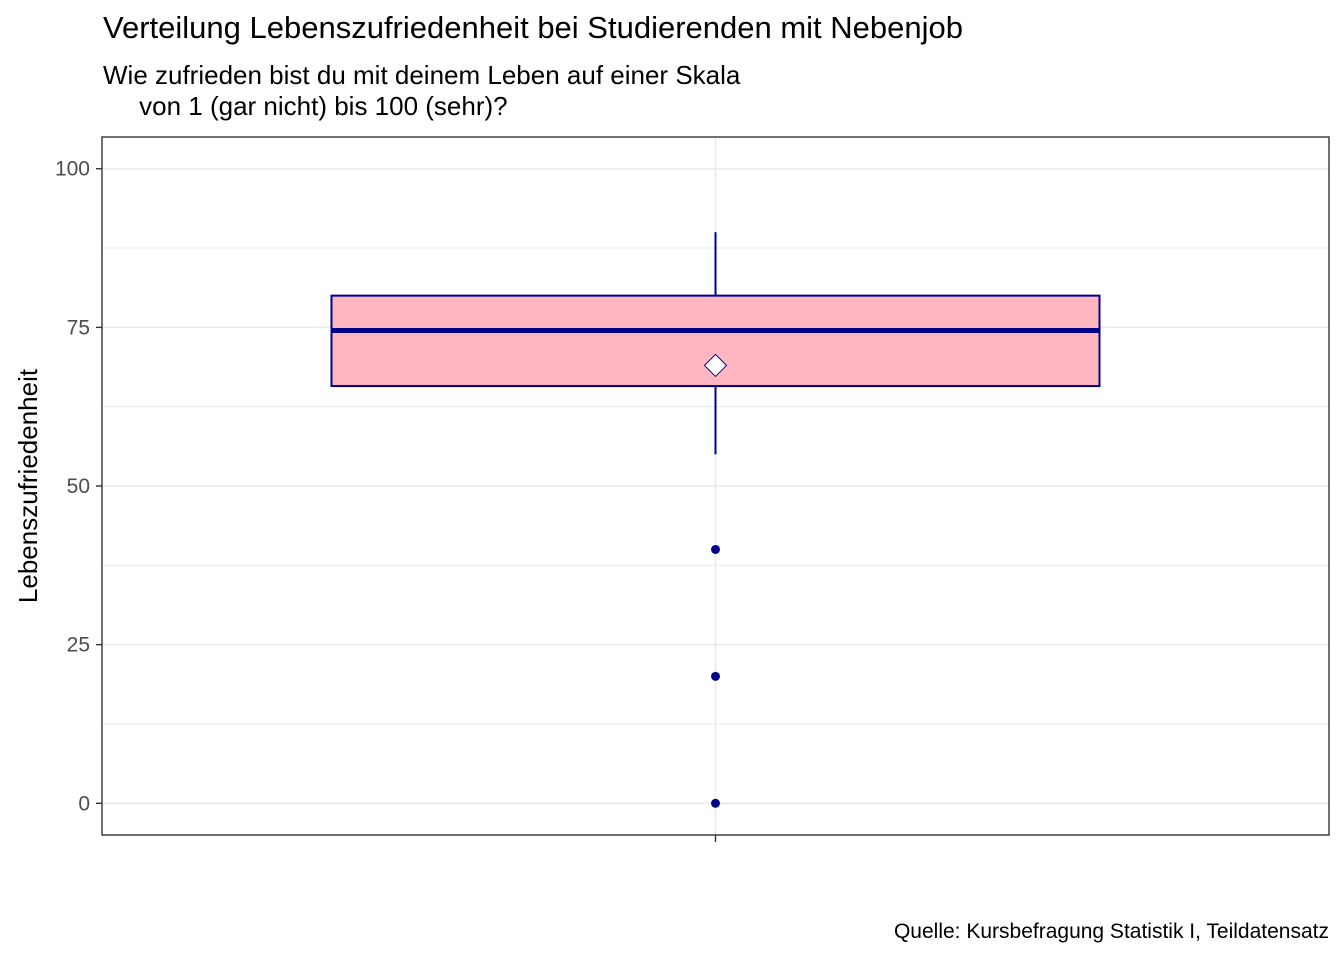  I want to click on y-tick-label: 75, so click(78, 327).